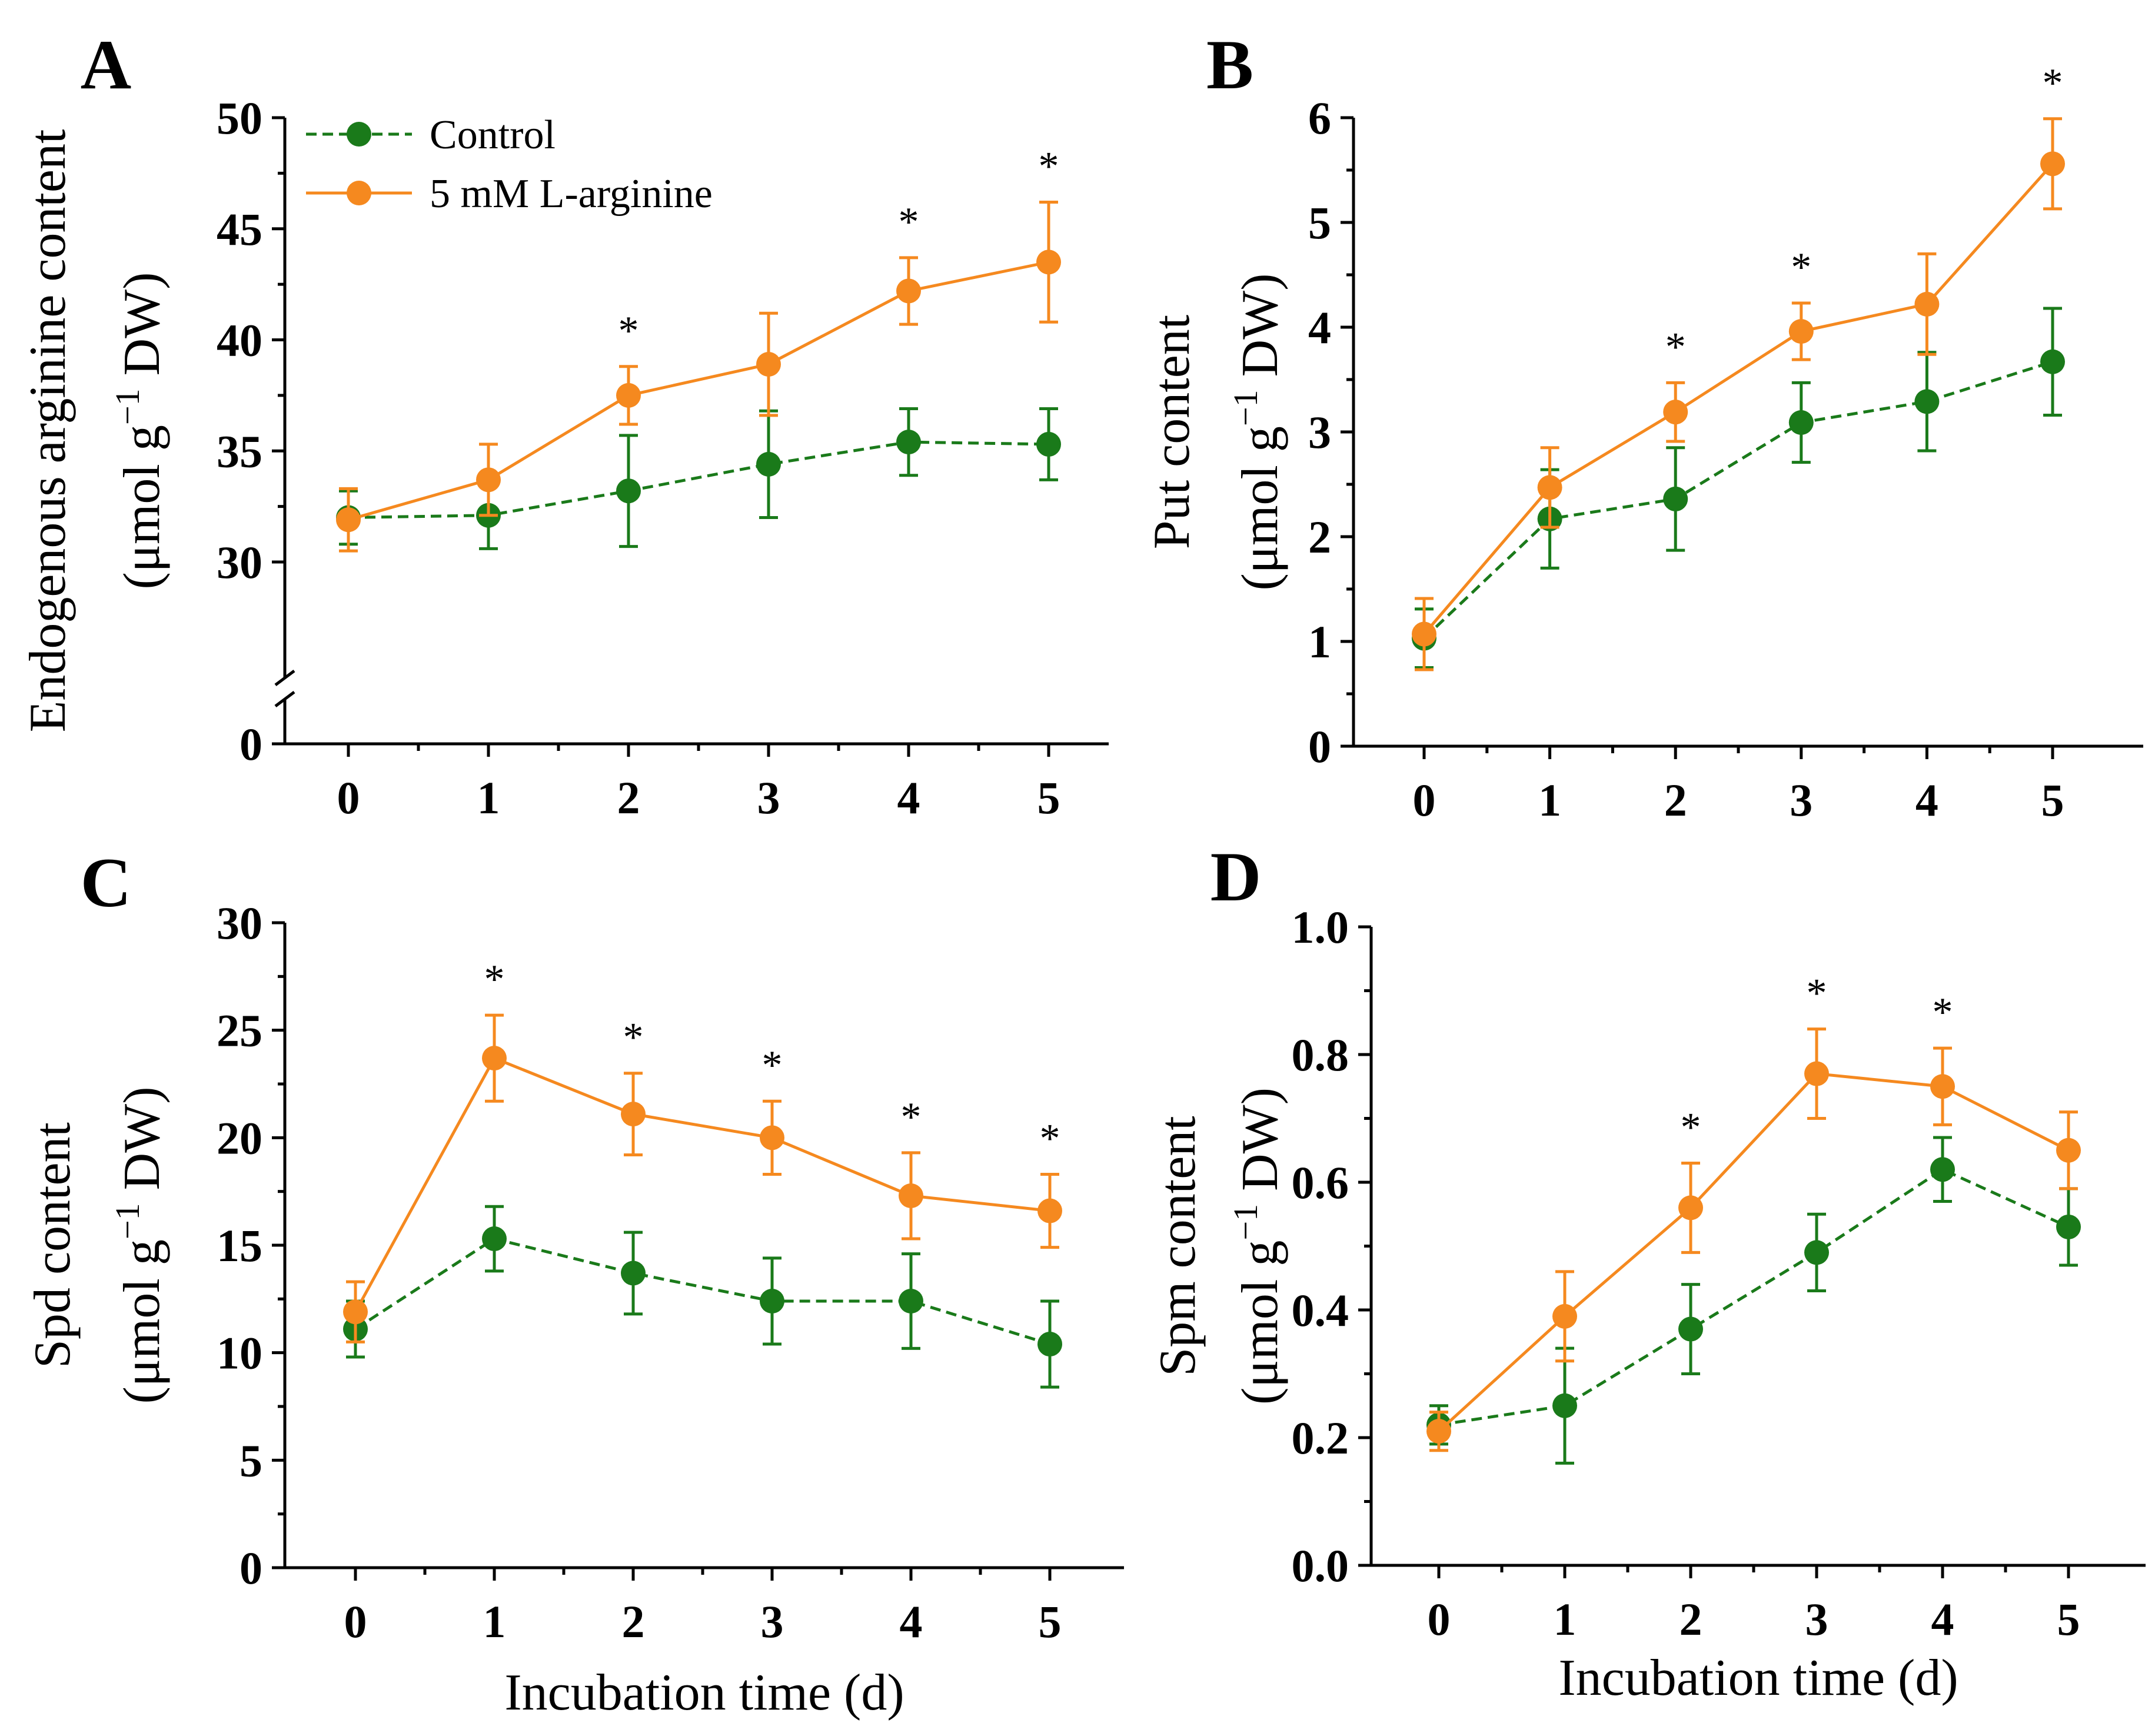  Describe the element at coordinates (1171, 432) in the screenshot. I see `y-axis-title: Put content` at that location.